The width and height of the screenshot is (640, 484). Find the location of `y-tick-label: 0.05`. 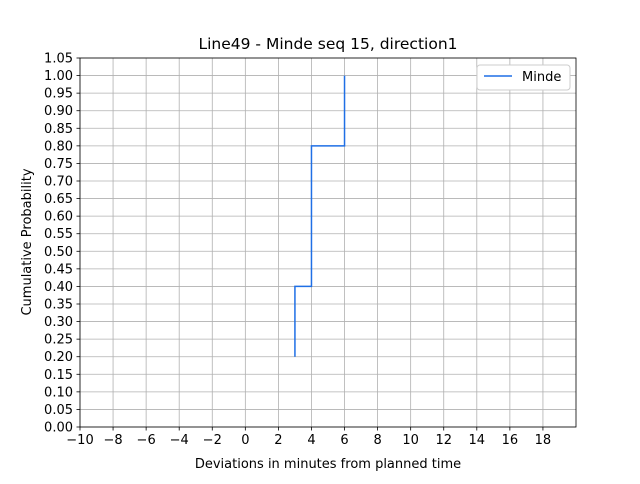

y-tick-label: 0.05 is located at coordinates (58, 410).